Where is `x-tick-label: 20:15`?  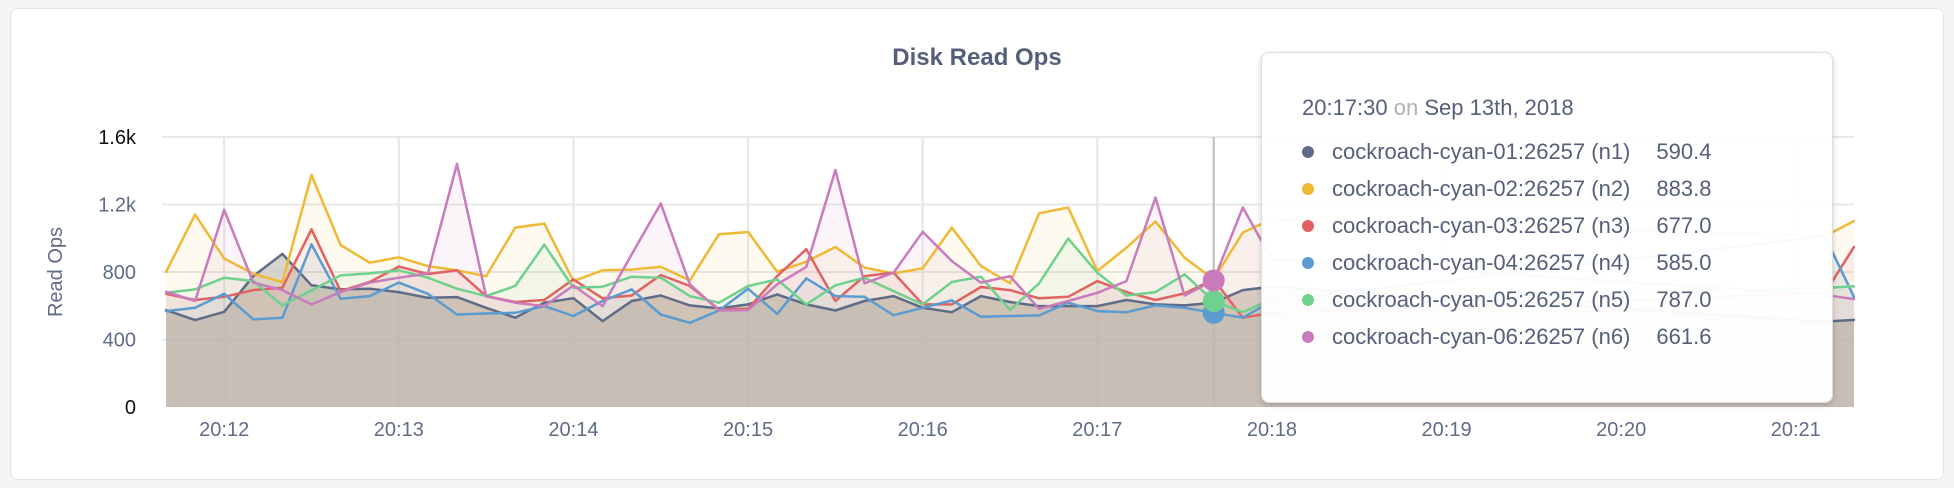
x-tick-label: 20:15 is located at coordinates (748, 430).